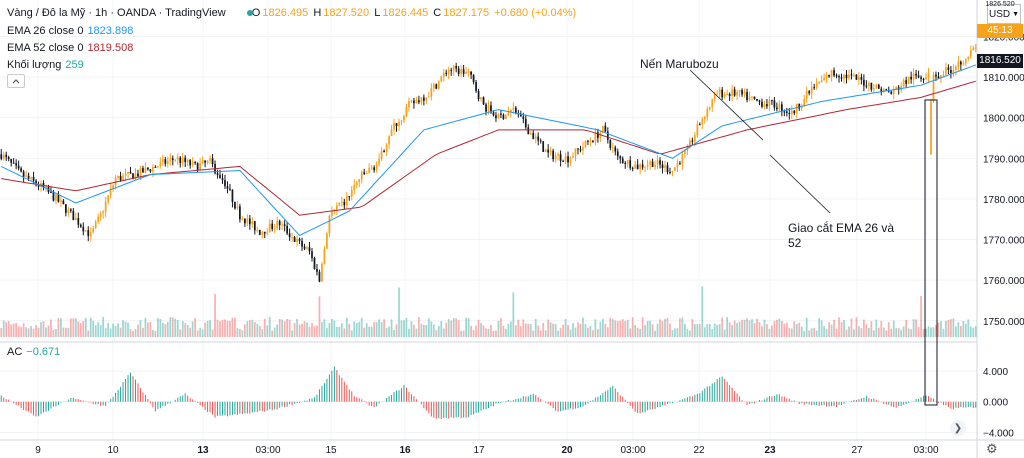 The width and height of the screenshot is (1024, 458). What do you see at coordinates (437, 13) in the screenshot?
I see `close-label: C` at bounding box center [437, 13].